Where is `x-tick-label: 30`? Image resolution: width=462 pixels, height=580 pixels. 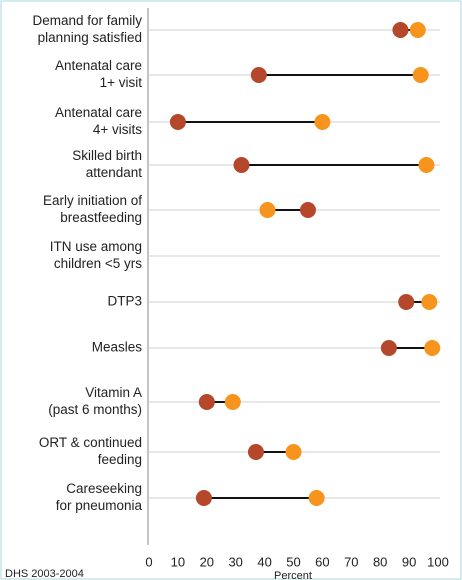 x-tick-label: 30 is located at coordinates (235, 561).